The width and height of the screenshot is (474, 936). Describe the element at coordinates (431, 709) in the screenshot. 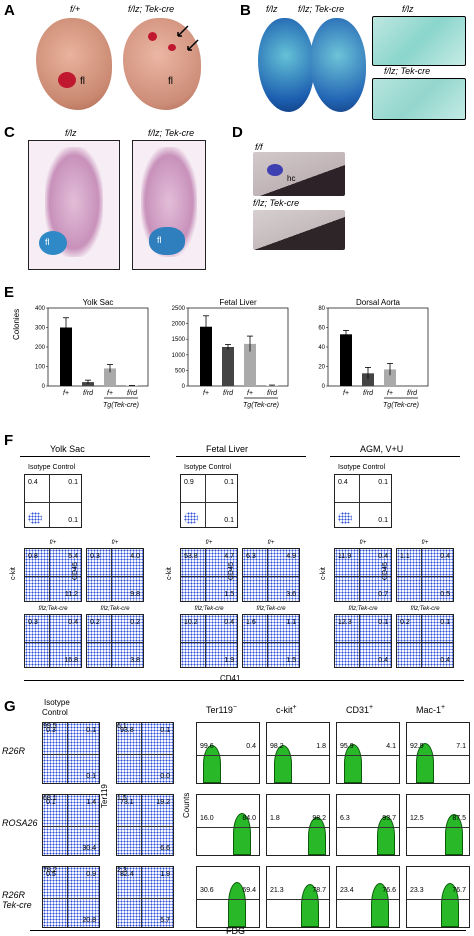

I see `histogram-header: Mac-1+` at that location.